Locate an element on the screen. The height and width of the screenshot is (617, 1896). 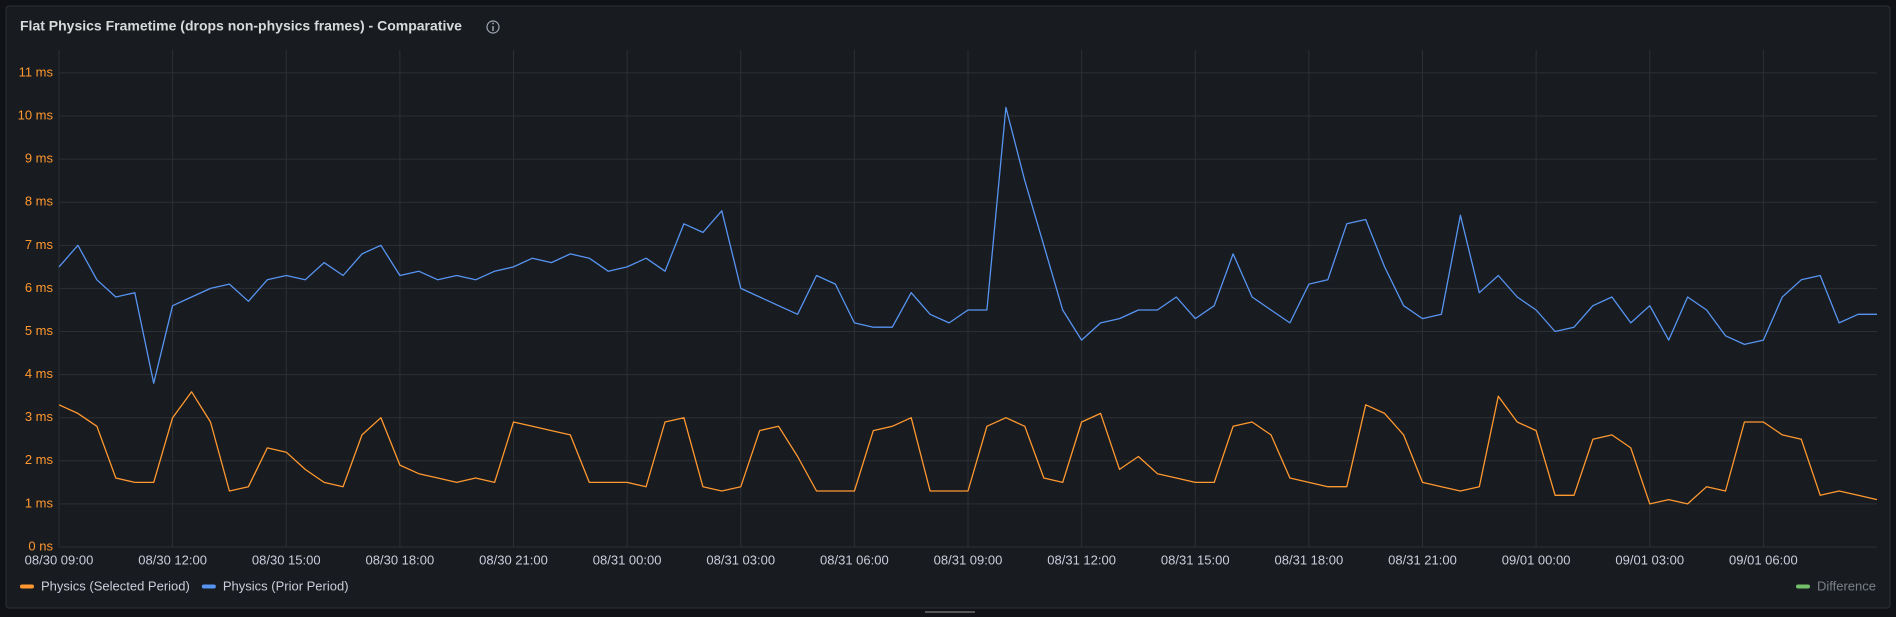
y-tick-label: 3 ms is located at coordinates (39, 416).